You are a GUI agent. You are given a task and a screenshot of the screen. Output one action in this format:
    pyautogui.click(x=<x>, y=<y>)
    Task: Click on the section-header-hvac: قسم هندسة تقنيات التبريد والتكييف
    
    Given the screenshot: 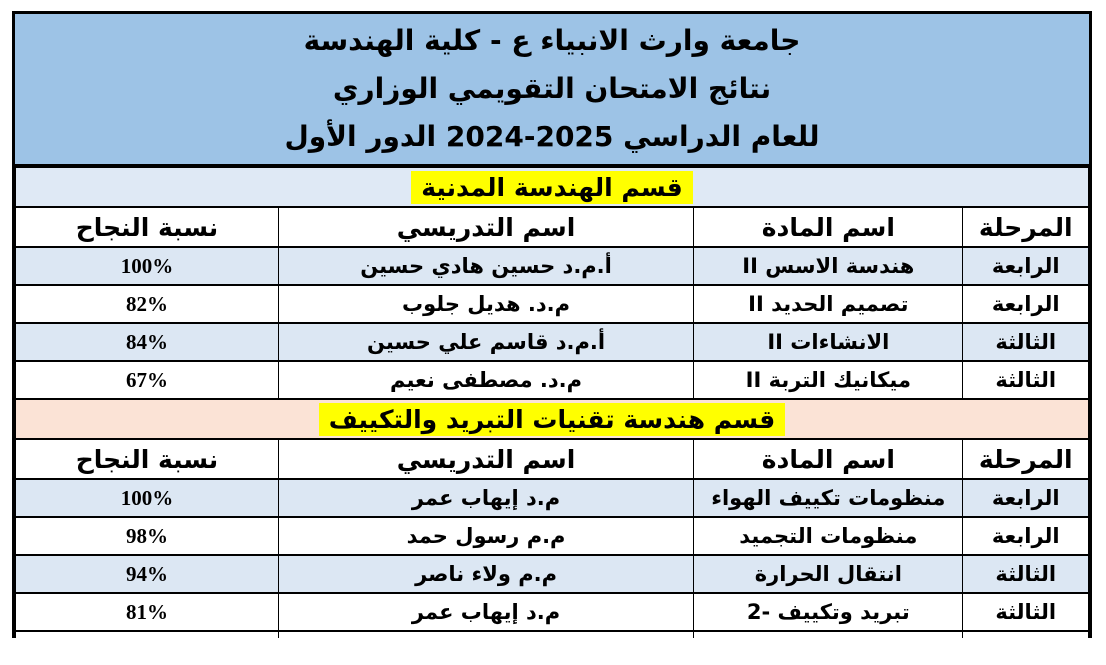 What is the action you would take?
    pyautogui.click(x=552, y=419)
    